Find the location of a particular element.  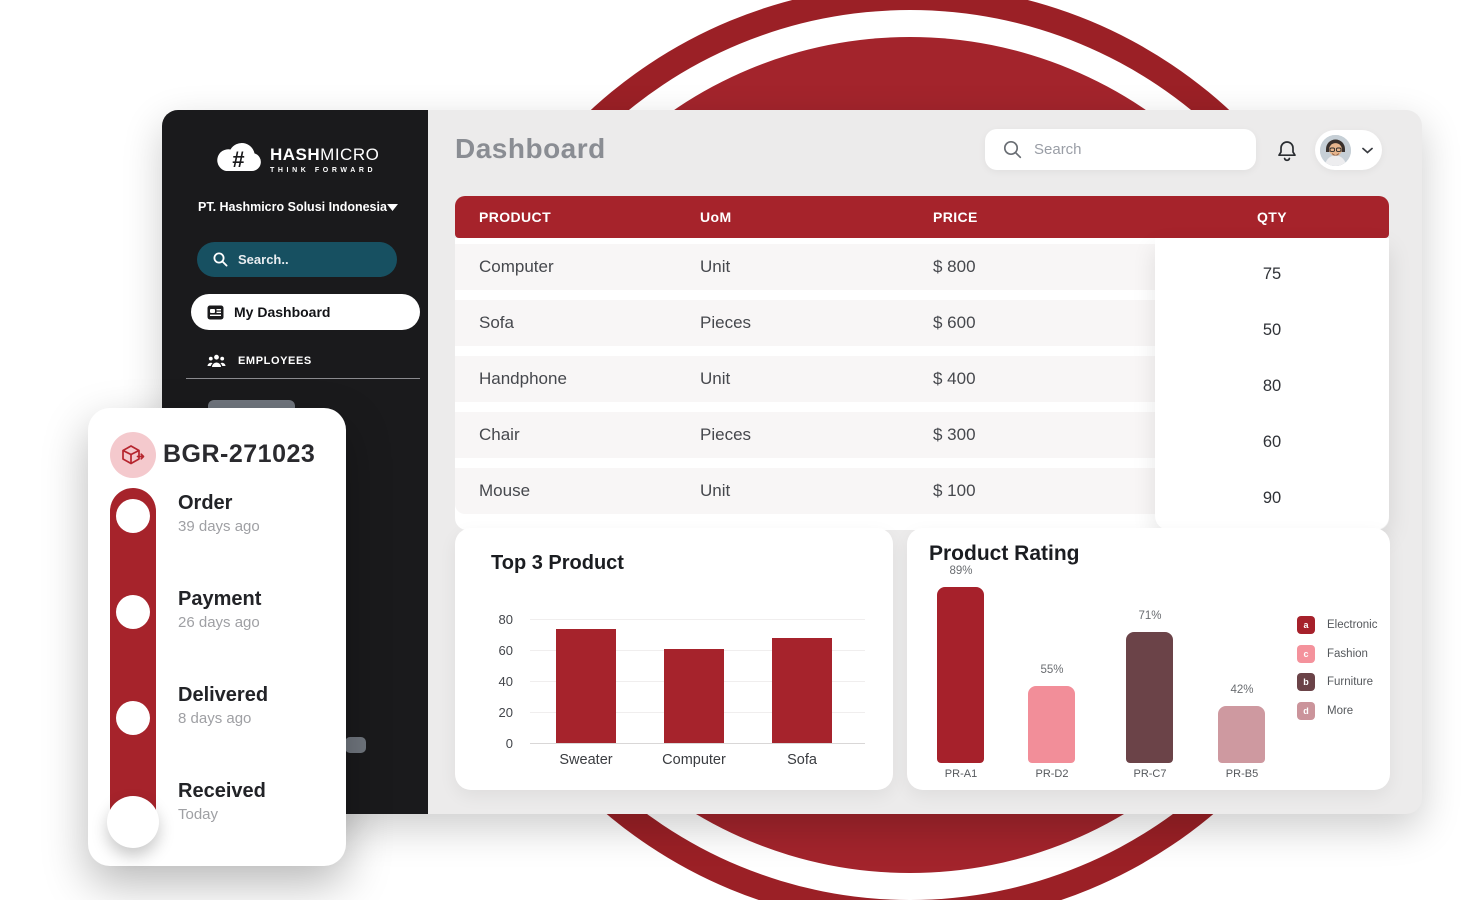

package-icon-badge is located at coordinates (133, 455).